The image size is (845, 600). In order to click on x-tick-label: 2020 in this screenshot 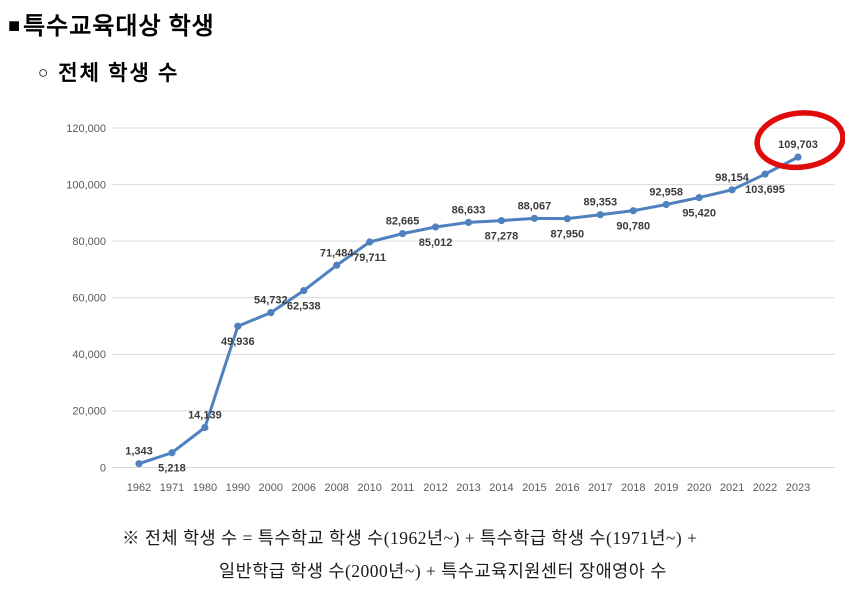, I will do `click(699, 488)`.